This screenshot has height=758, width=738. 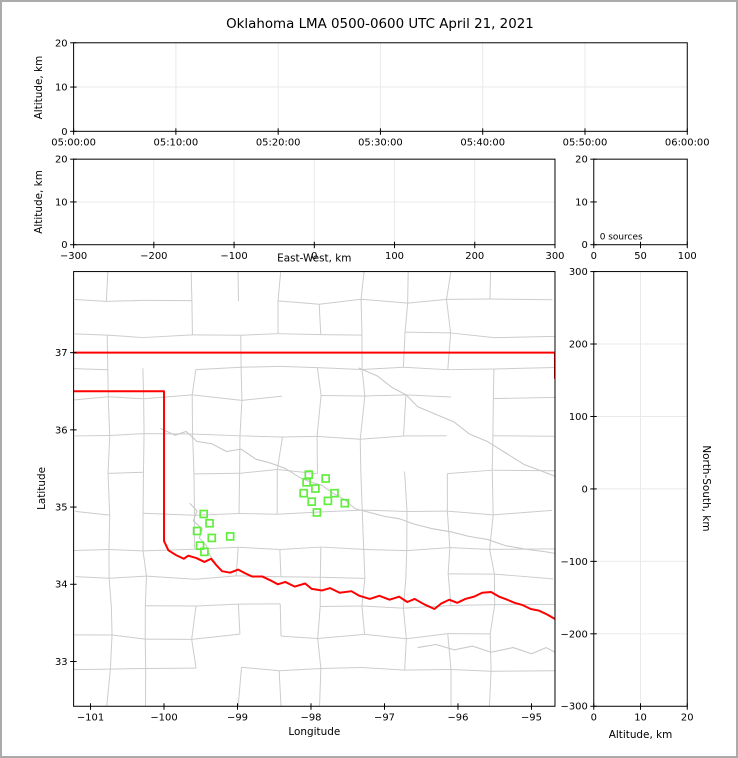 I want to click on x-tick-label: 05:00:00, so click(x=73, y=143).